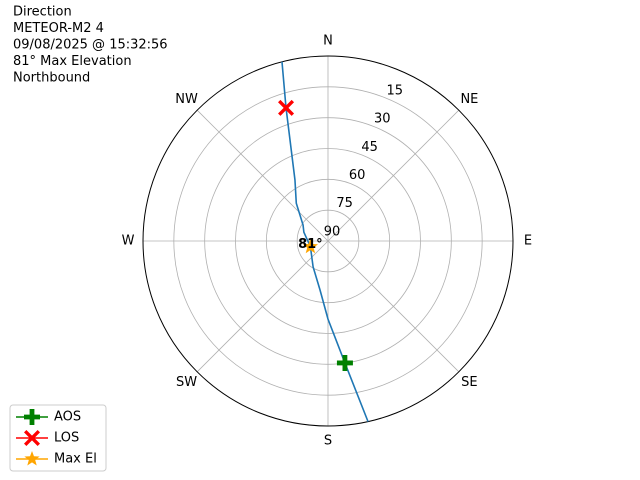 Image resolution: width=640 pixels, height=480 pixels. Describe the element at coordinates (67, 417) in the screenshot. I see `legend-label: AOS` at that location.